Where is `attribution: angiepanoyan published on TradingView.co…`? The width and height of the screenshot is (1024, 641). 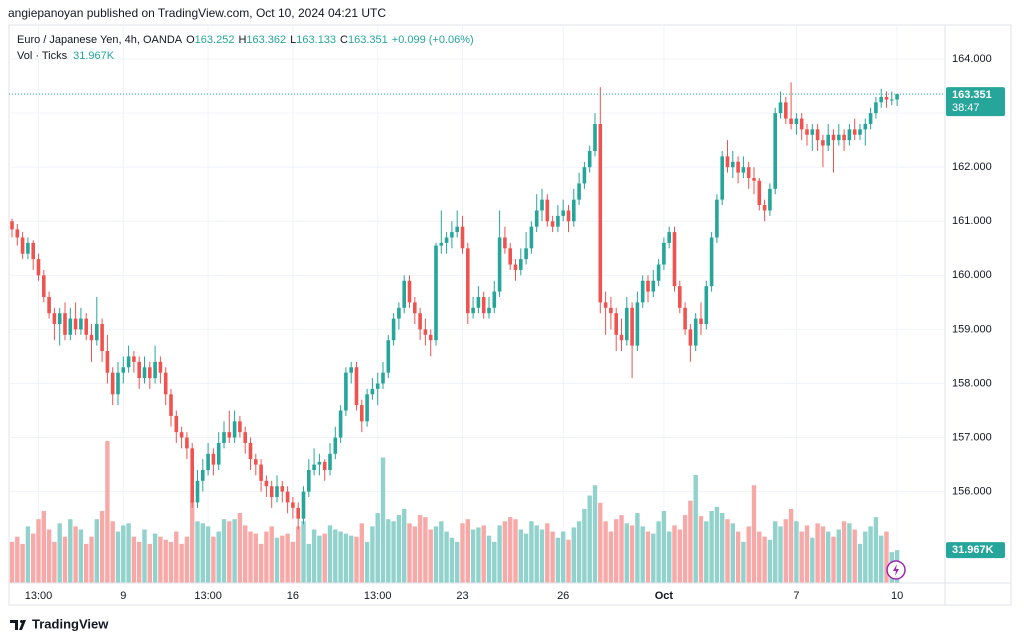
attribution: angiepanoyan published on TradingView.co… is located at coordinates (197, 13).